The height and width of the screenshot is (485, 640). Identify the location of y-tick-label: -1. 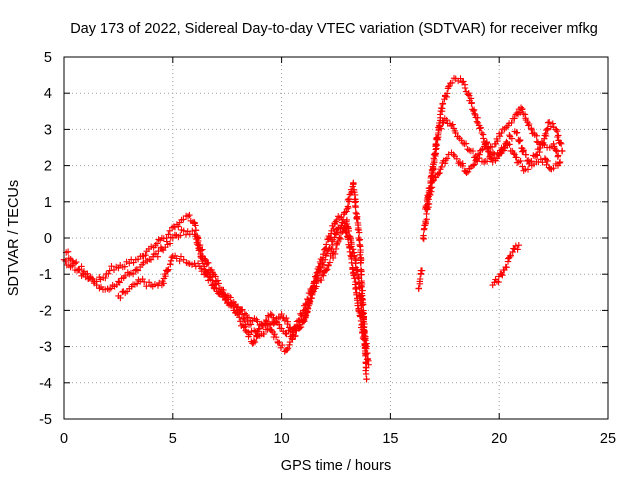
(45, 275).